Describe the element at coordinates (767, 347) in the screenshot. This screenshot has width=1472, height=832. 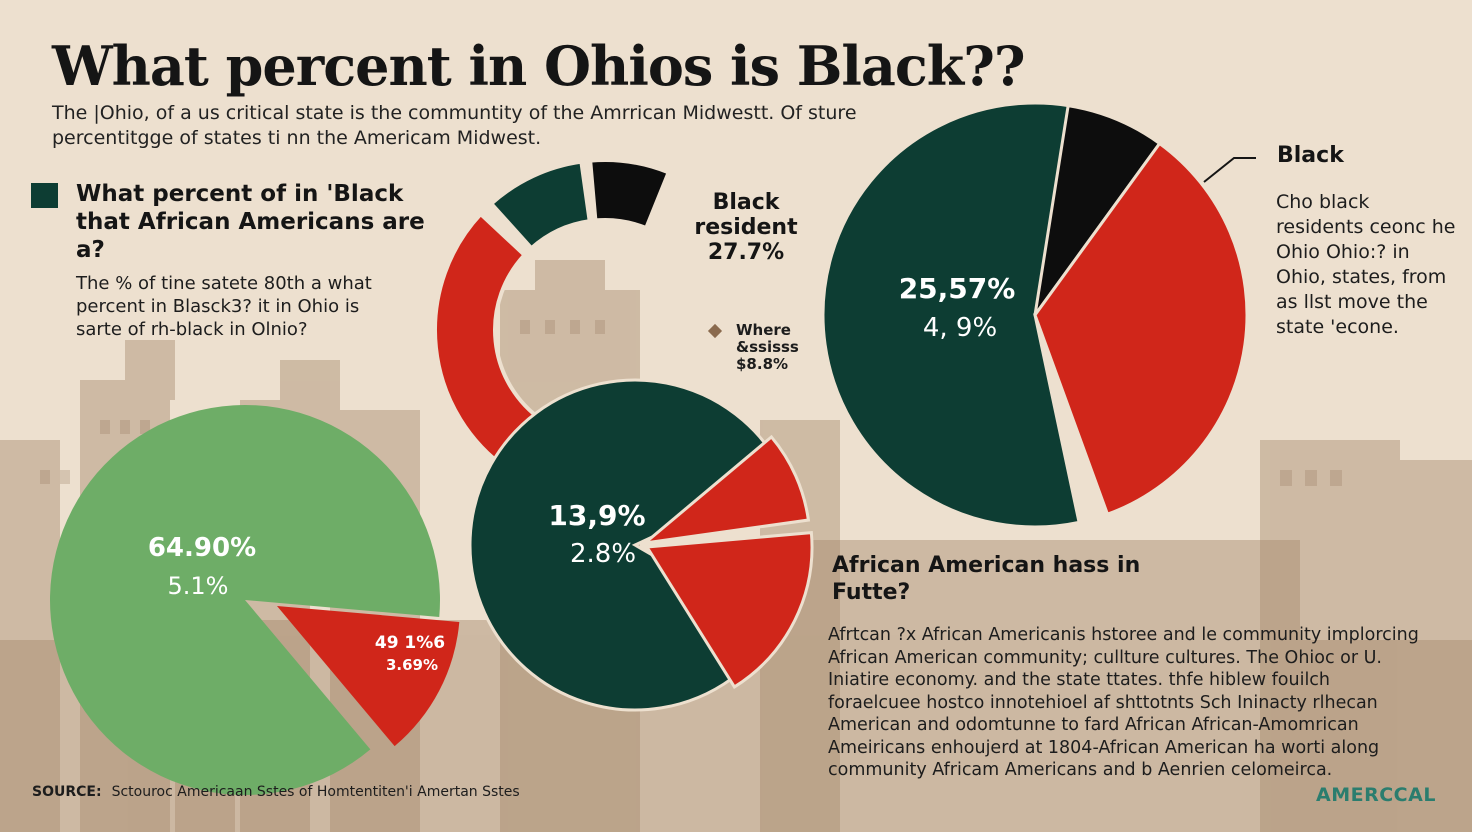
I see `callout-small-line2: &ssisss` at that location.